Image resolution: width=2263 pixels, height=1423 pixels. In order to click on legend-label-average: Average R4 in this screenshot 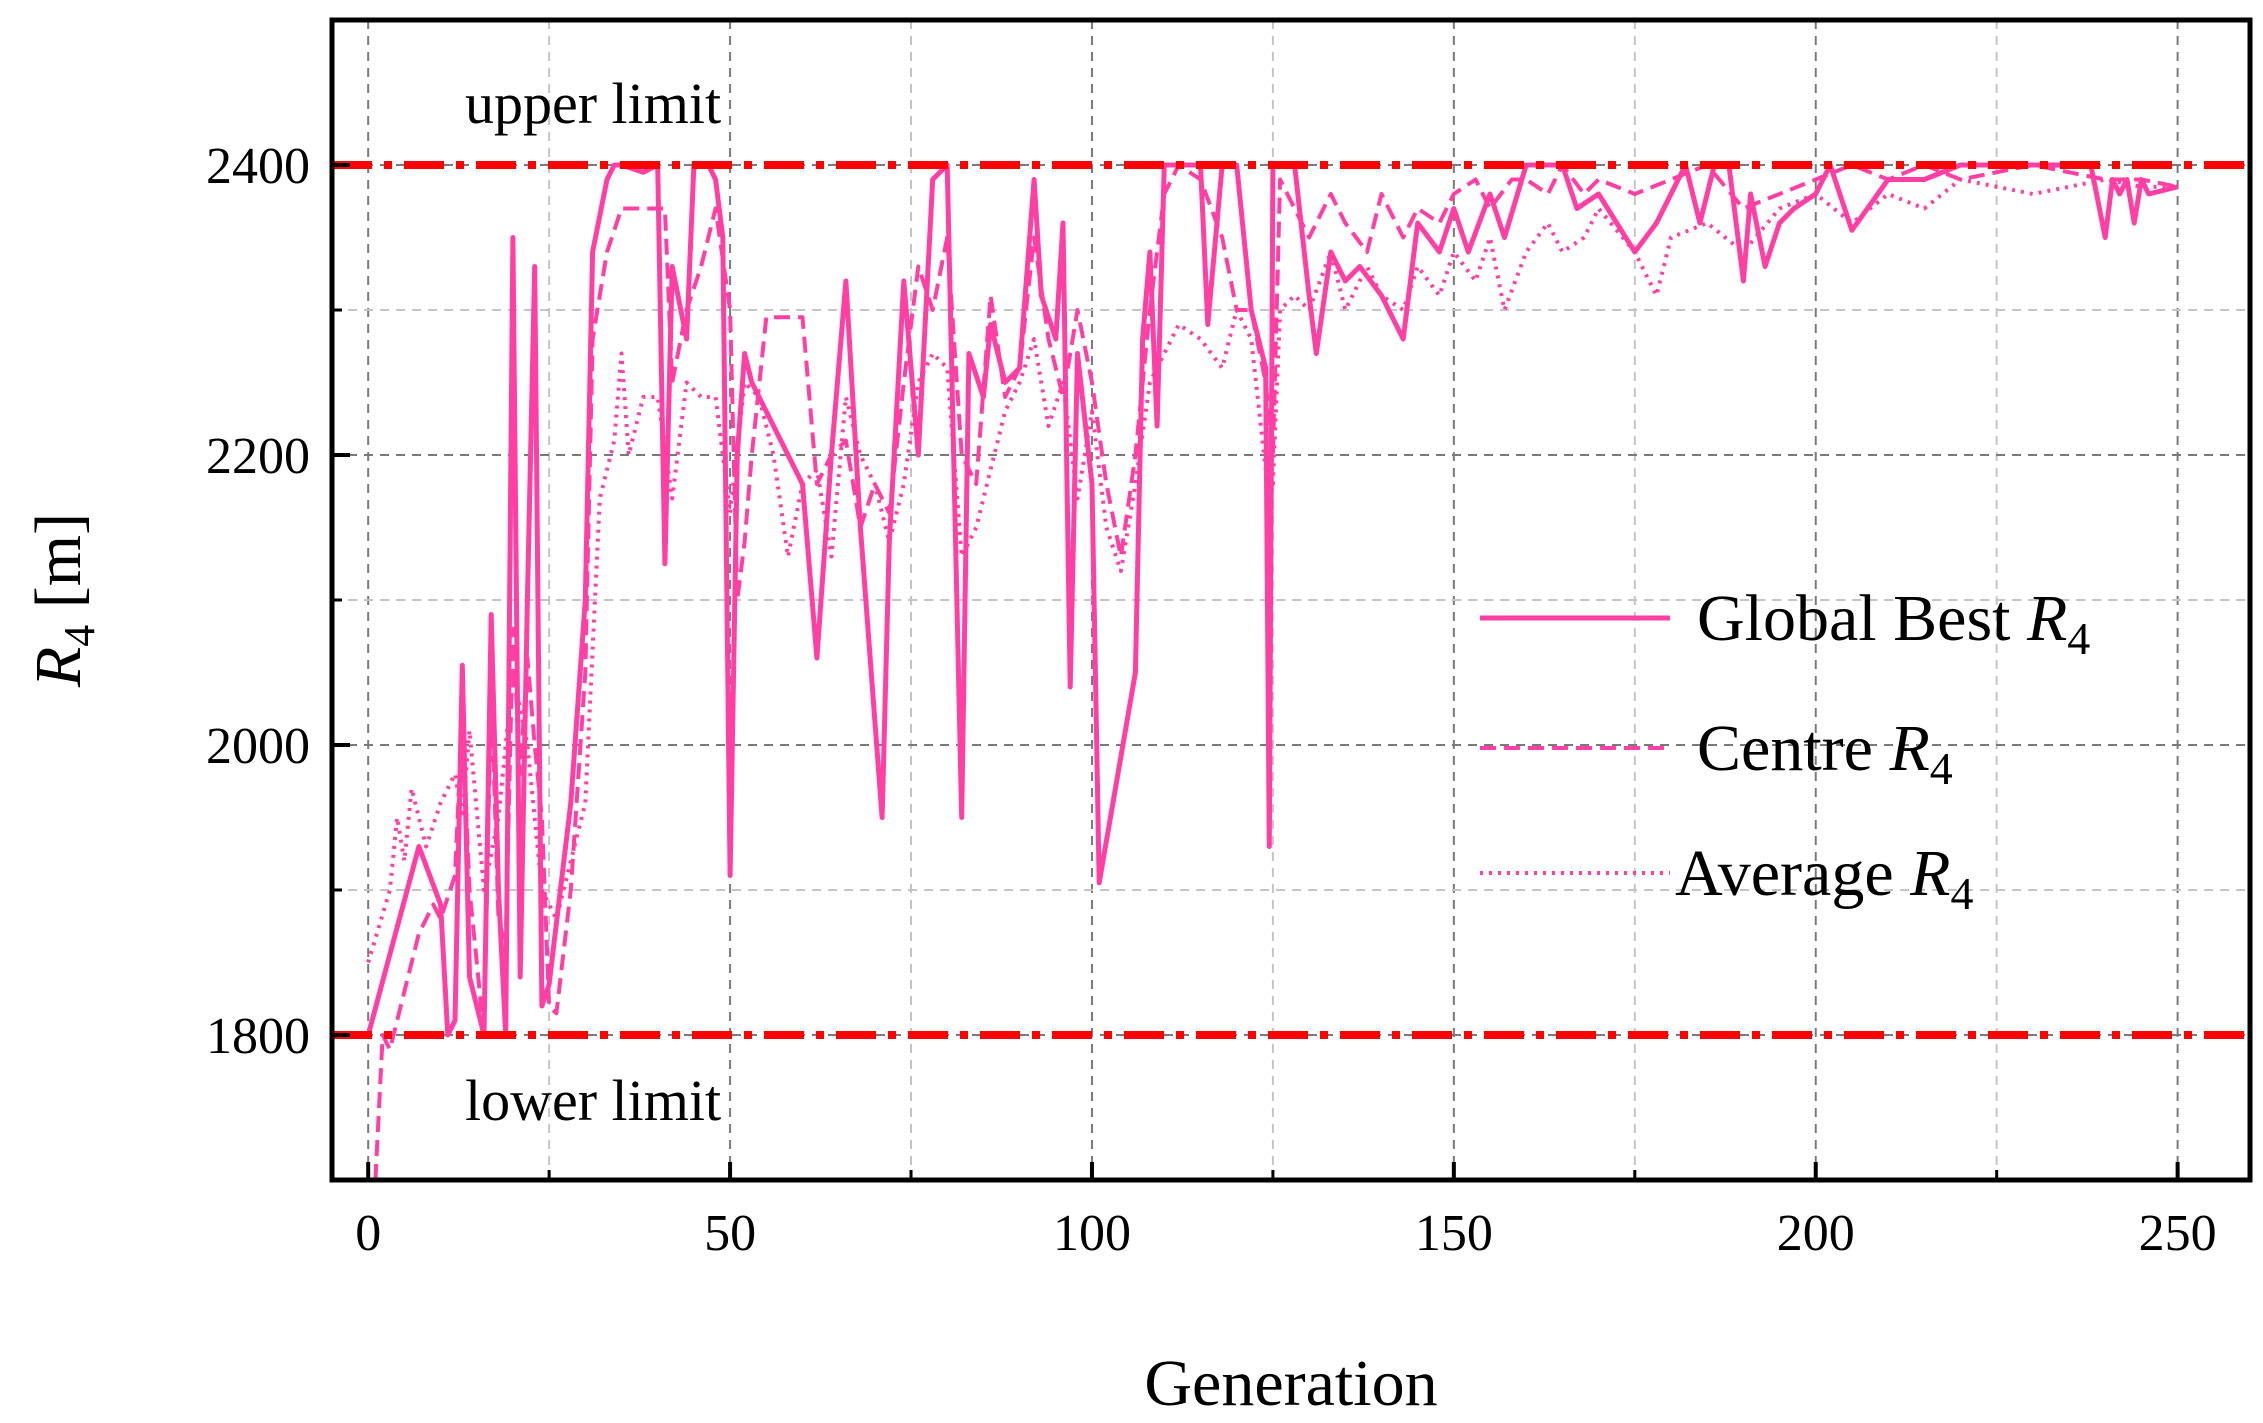, I will do `click(1824, 878)`.